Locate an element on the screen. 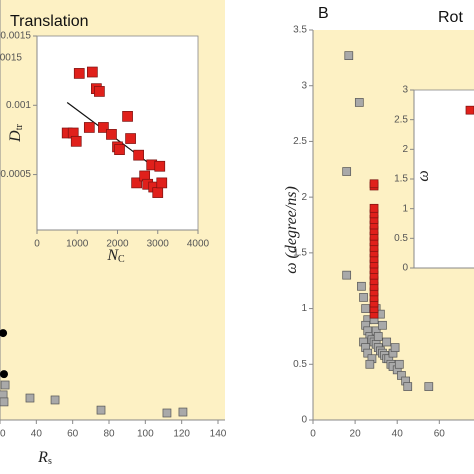  y-axis-label: ω is located at coordinates (423, 175).